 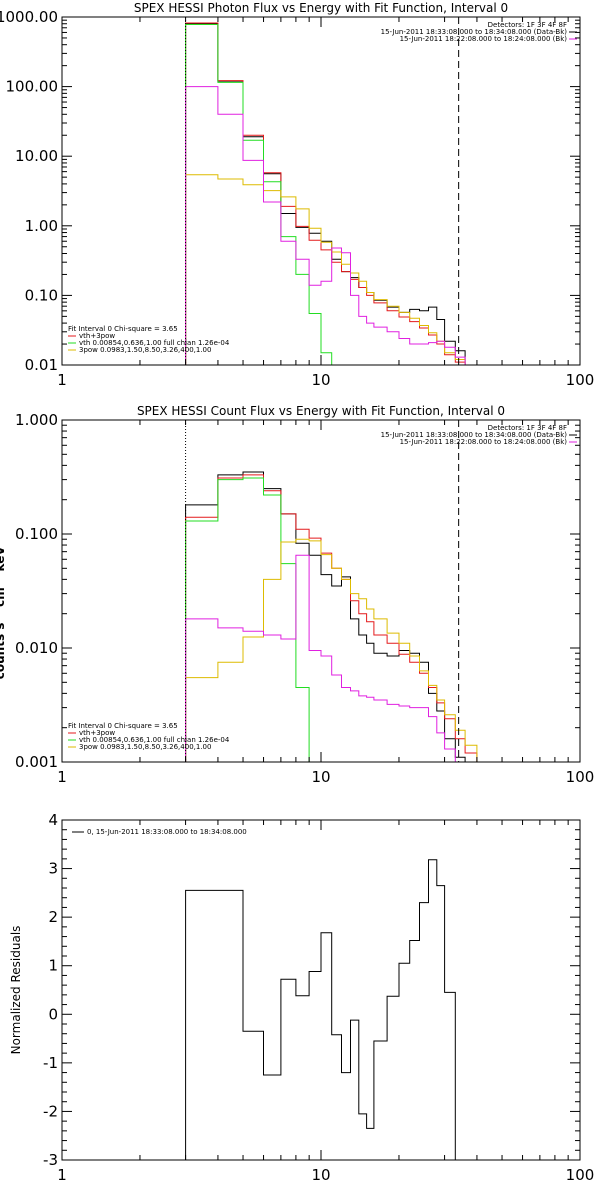 What do you see at coordinates (50, 1160) in the screenshot?
I see `y-tick-label: -3` at bounding box center [50, 1160].